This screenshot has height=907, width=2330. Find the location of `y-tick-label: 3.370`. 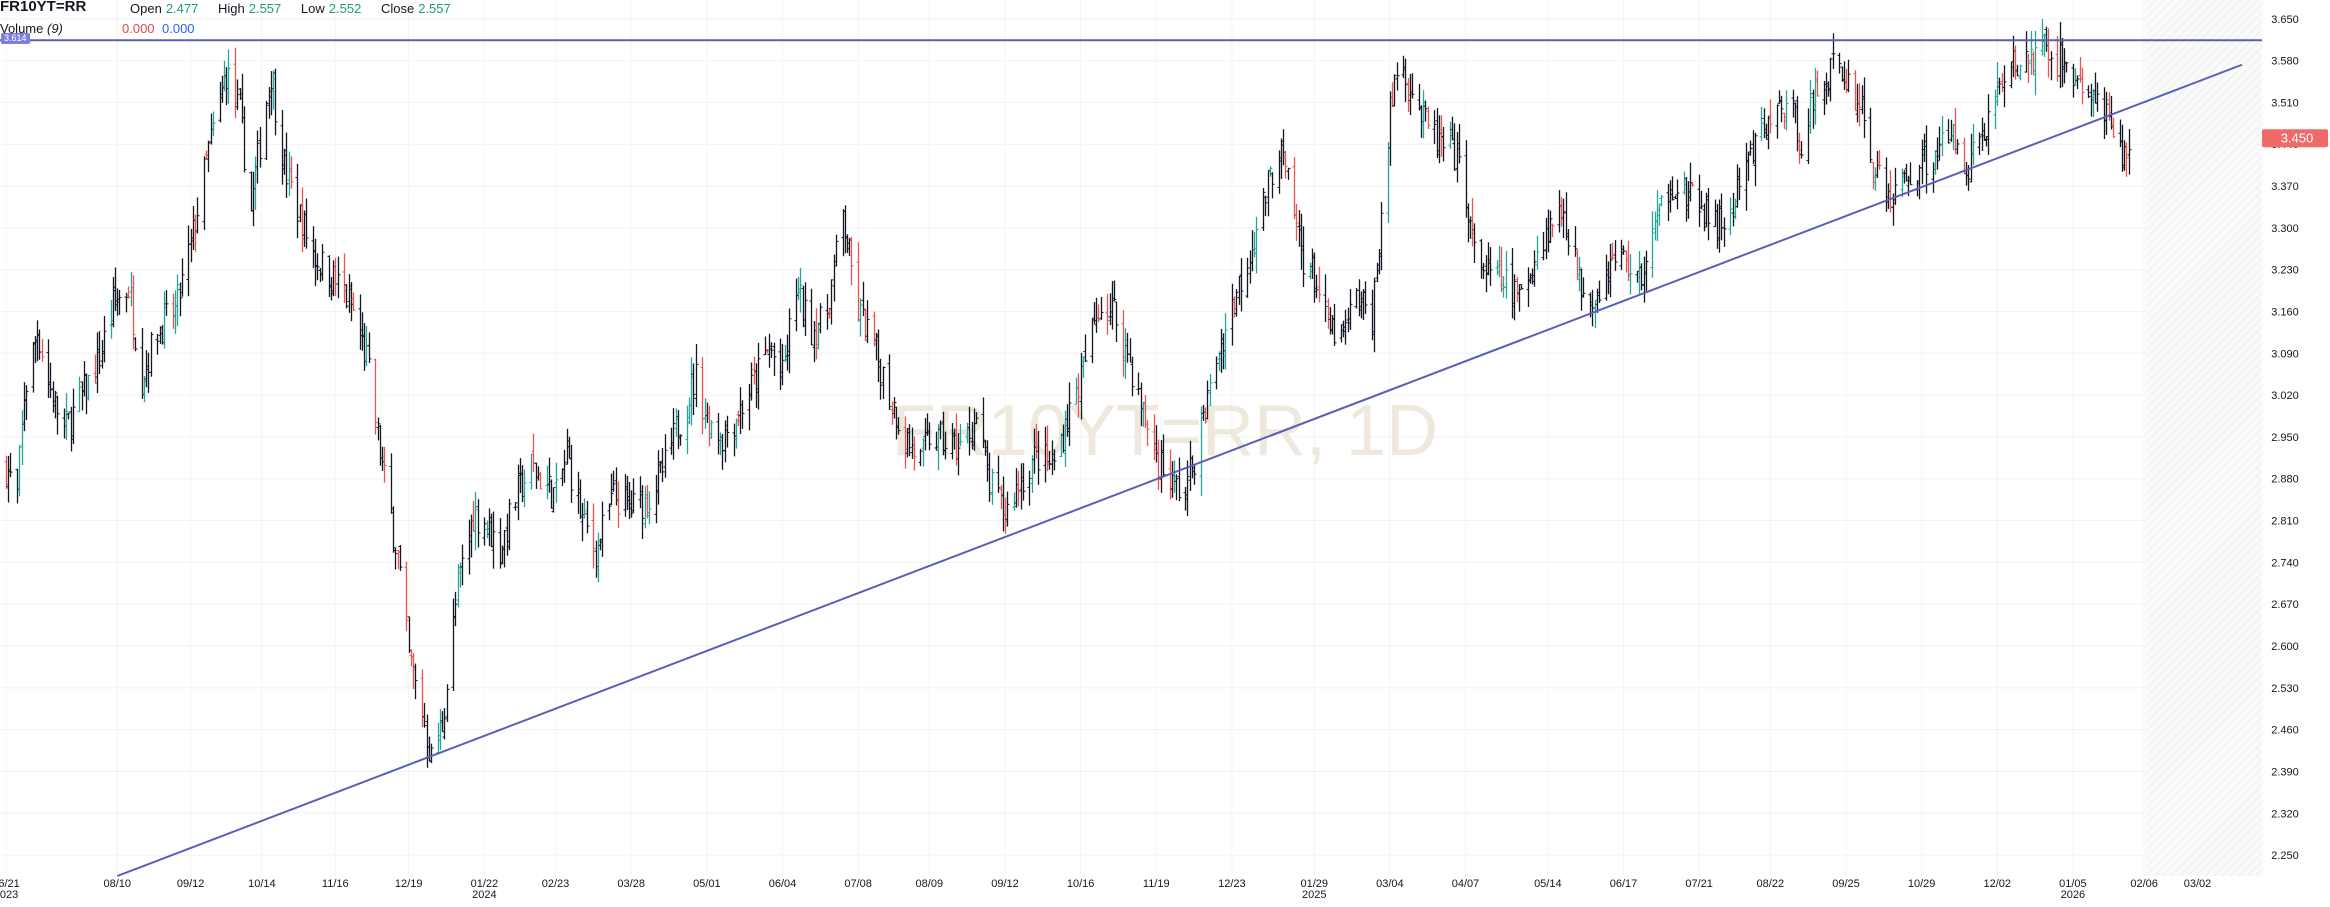

y-tick-label: 3.370 is located at coordinates (2285, 187).